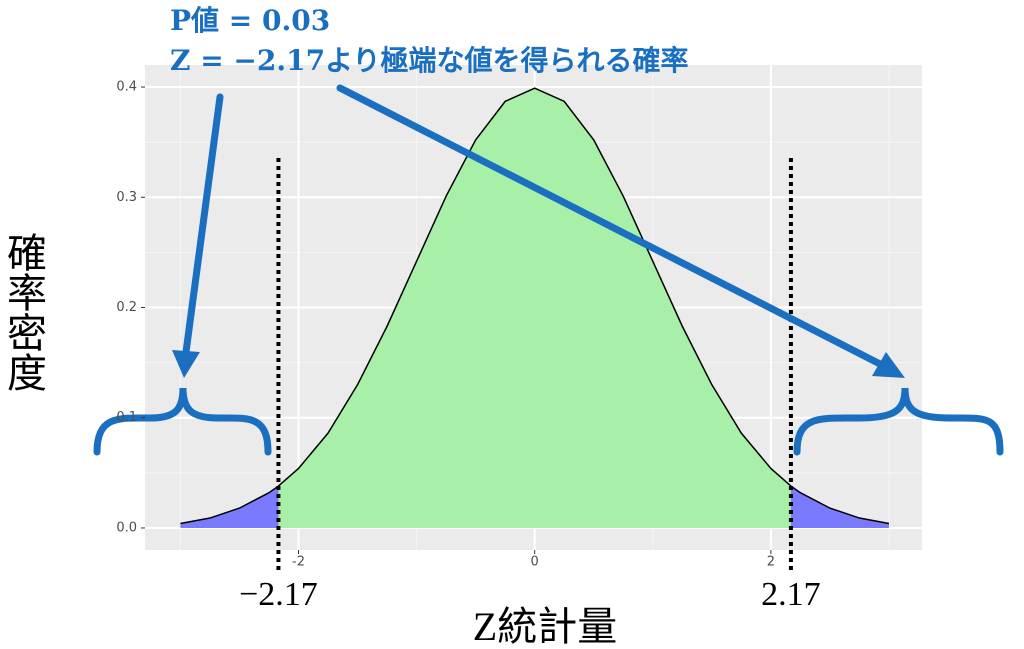 The image size is (1024, 649). Describe the element at coordinates (545, 626) in the screenshot. I see `x-axis-label: Z統計量` at that location.